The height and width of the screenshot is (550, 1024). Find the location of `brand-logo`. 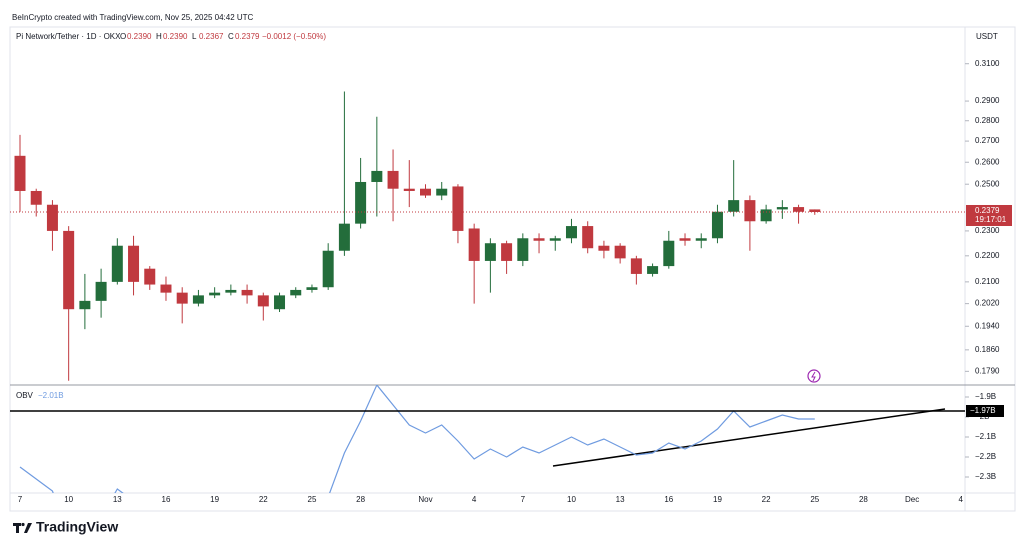

brand-logo is located at coordinates (22, 527).